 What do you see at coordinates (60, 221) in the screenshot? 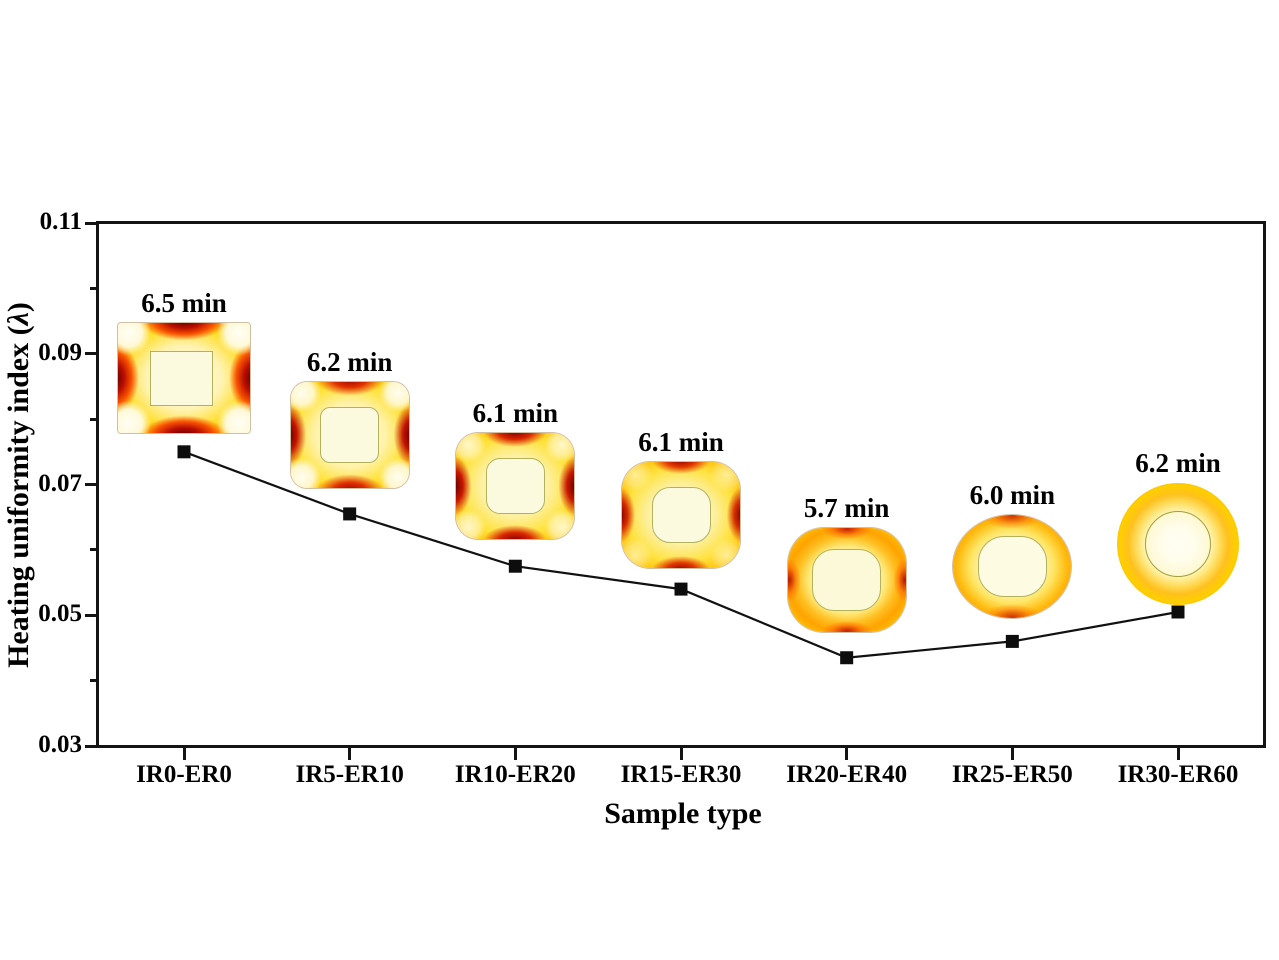
I see `y-axis-tick-label: 0.11` at bounding box center [60, 221].